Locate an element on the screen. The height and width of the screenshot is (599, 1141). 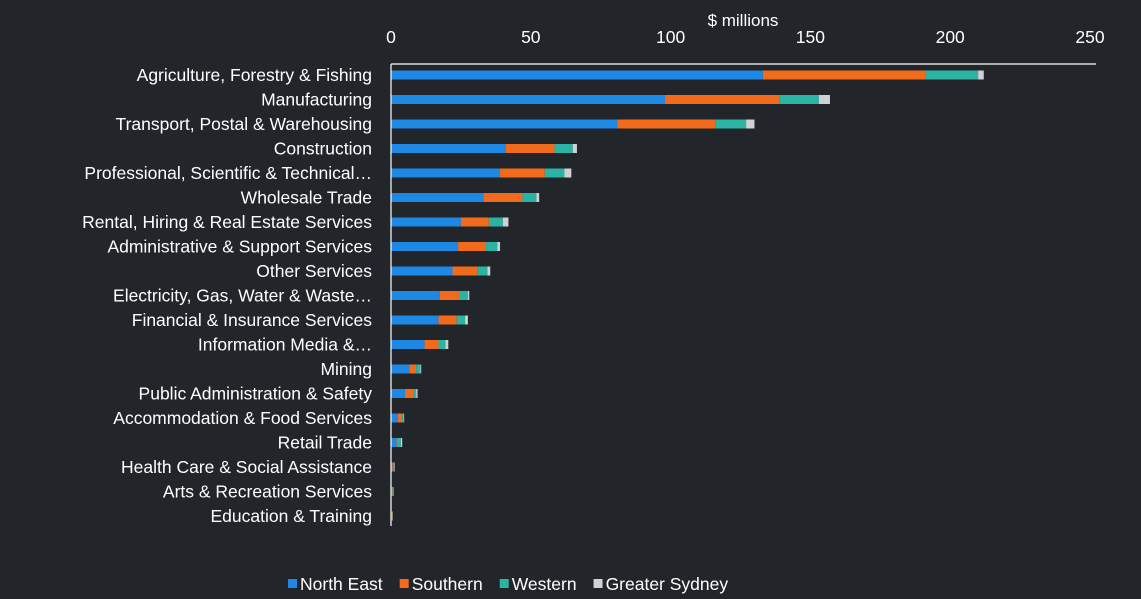
category-label: Education & Training is located at coordinates (292, 516).